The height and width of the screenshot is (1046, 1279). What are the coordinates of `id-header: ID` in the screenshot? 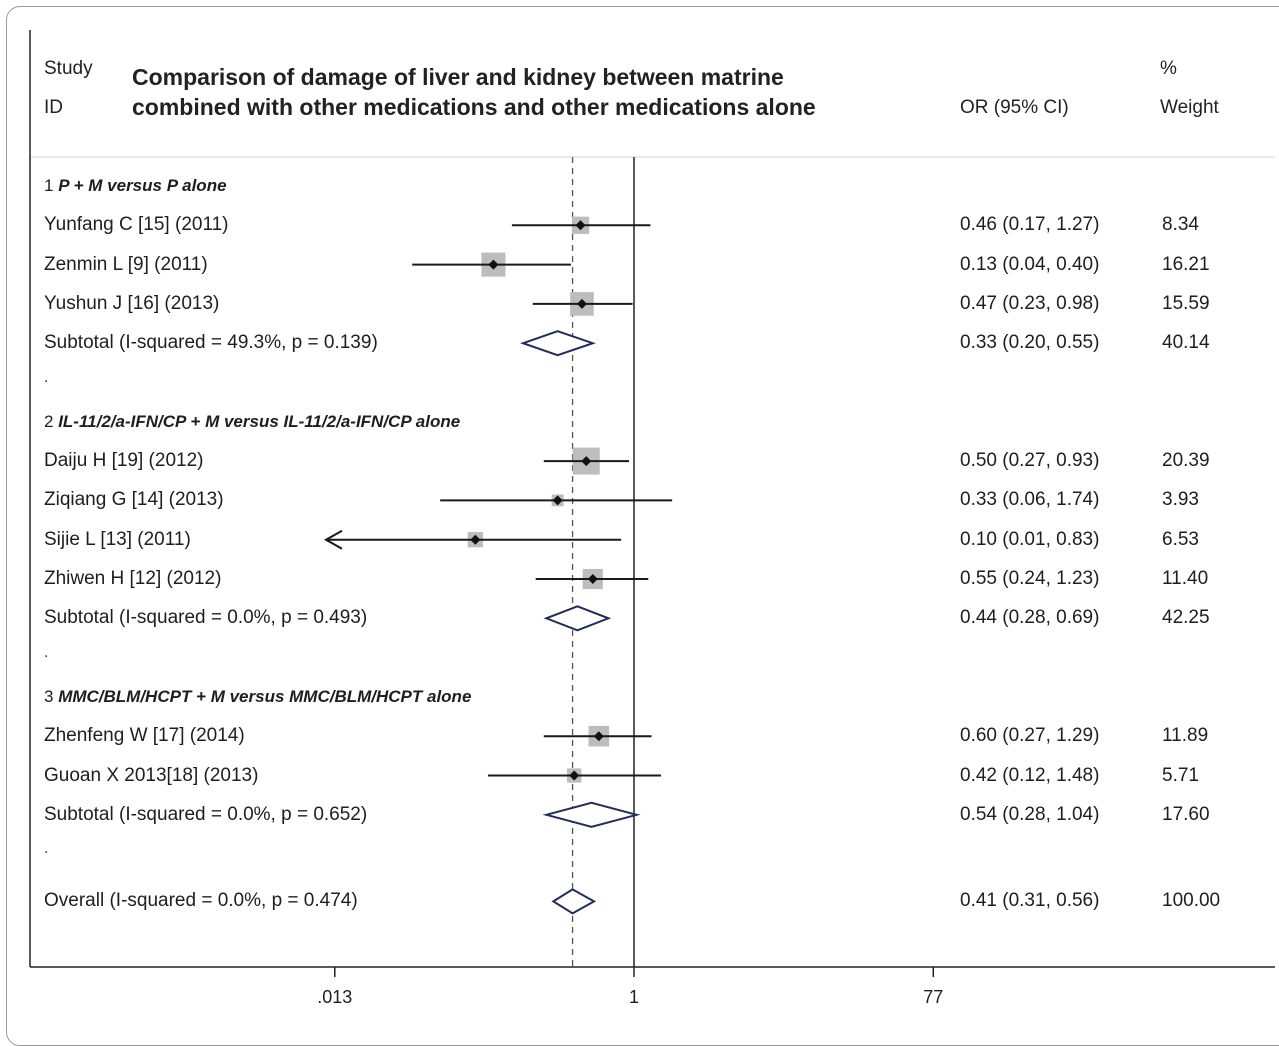 It's located at (53, 107).